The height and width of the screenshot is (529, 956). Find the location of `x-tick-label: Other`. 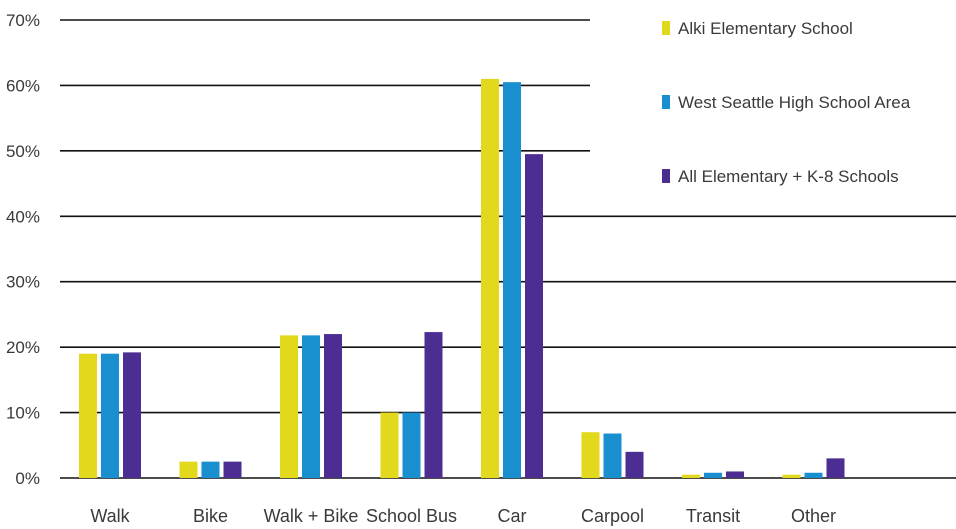

x-tick-label: Other is located at coordinates (813, 516).